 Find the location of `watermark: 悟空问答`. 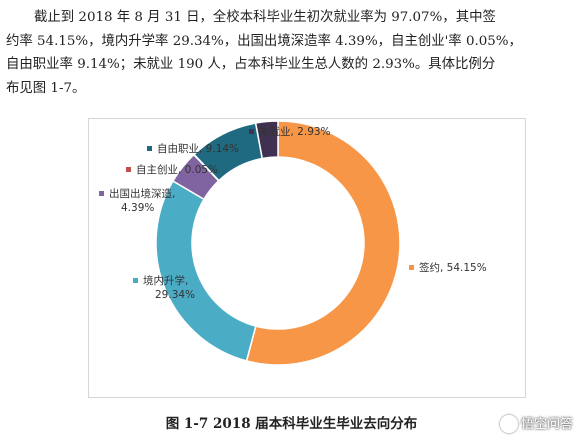

watermark: 悟空问答 is located at coordinates (536, 423).